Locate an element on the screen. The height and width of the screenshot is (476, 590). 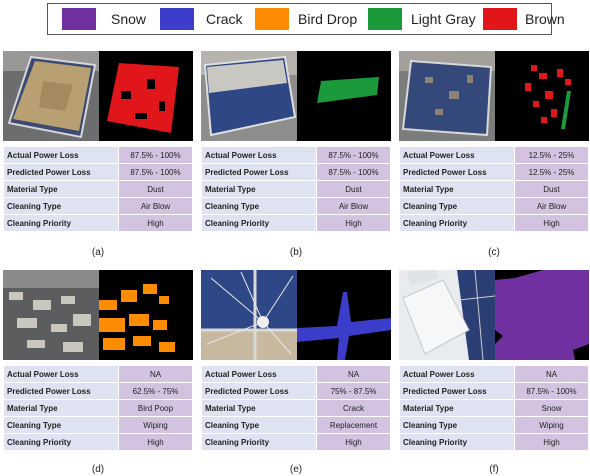
panel-e-images is located at coordinates (296, 315).